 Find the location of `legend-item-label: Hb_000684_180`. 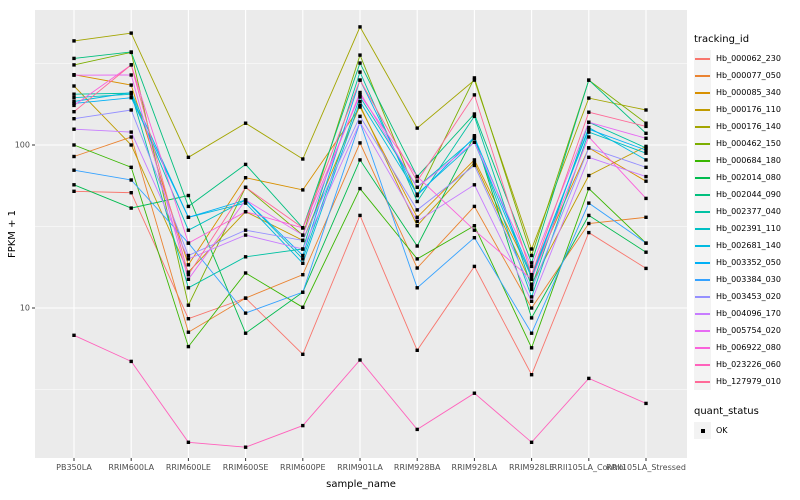

legend-item-label: Hb_000684_180 is located at coordinates (748, 160).